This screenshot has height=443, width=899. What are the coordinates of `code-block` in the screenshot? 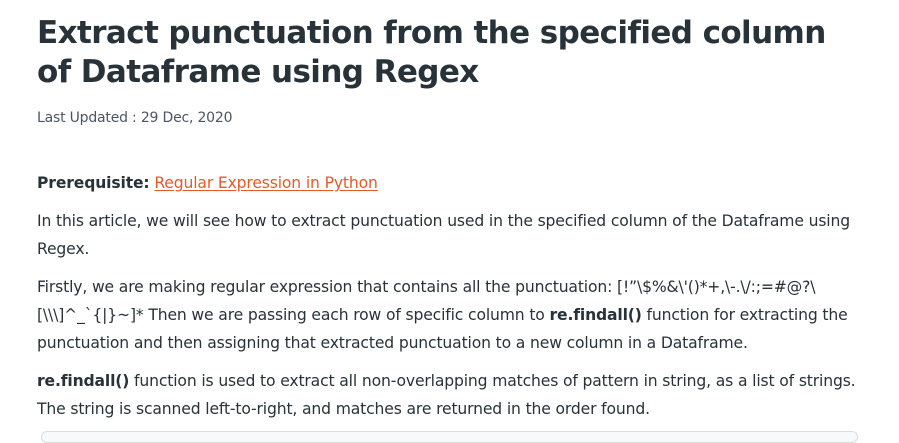 It's located at (449, 437).